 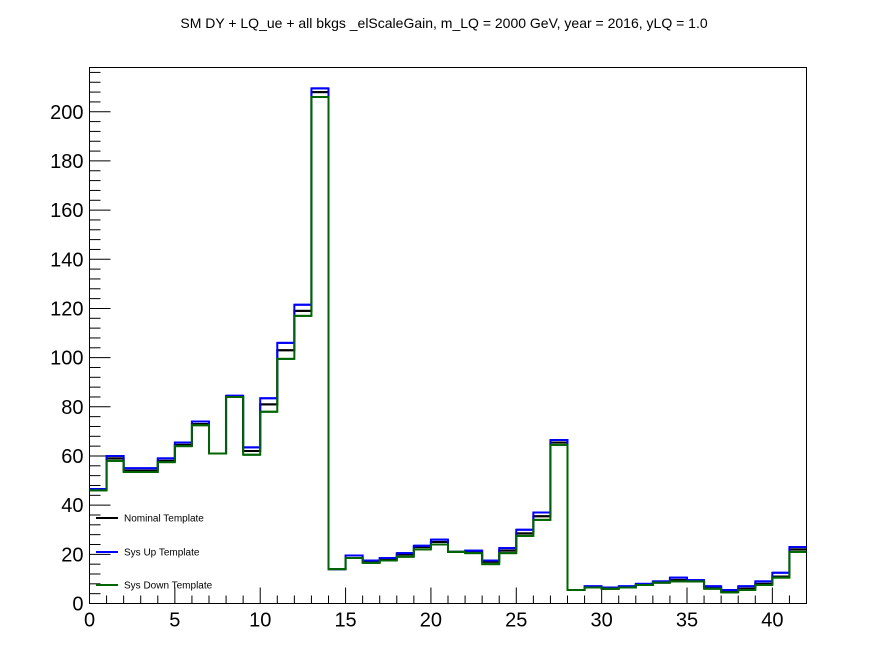 I want to click on x-tick-label: 35, so click(x=687, y=621).